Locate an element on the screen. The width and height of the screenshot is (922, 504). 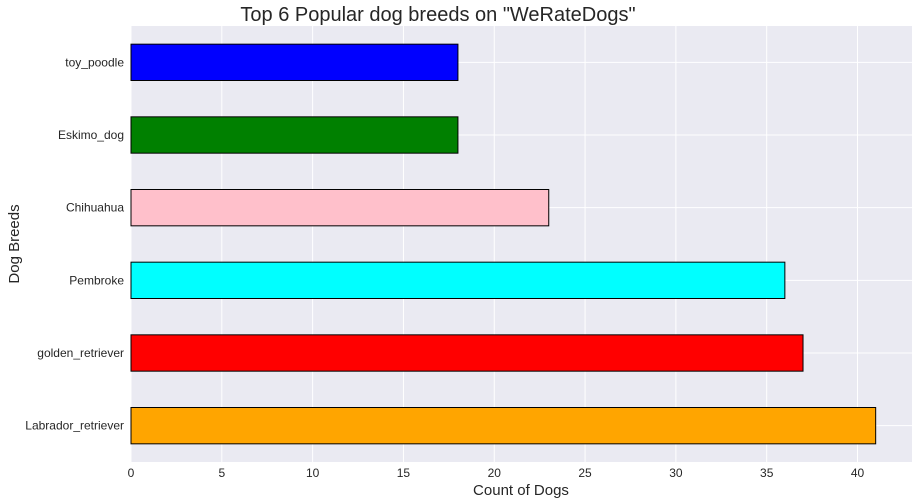
x-tick-label: 15 is located at coordinates (404, 473).